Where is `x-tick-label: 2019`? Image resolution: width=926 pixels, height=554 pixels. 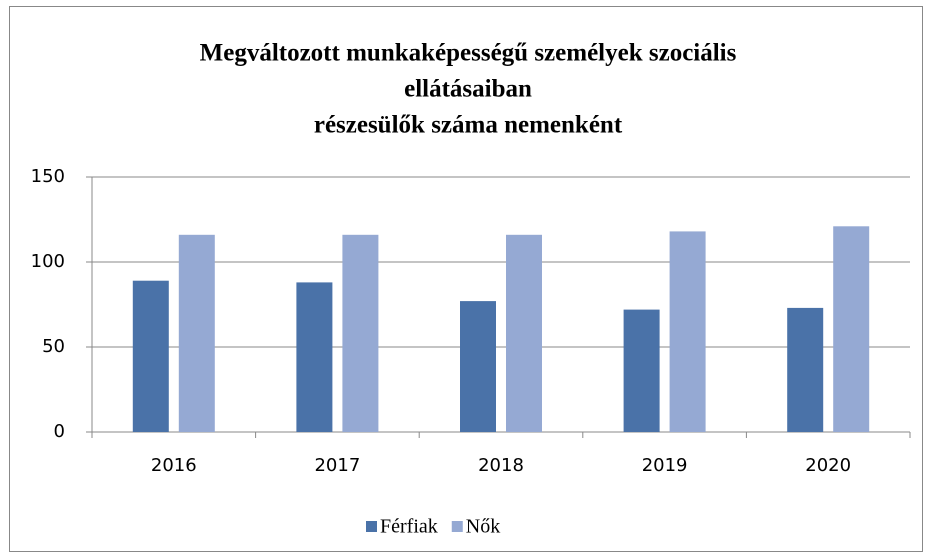 x-tick-label: 2019 is located at coordinates (665, 465).